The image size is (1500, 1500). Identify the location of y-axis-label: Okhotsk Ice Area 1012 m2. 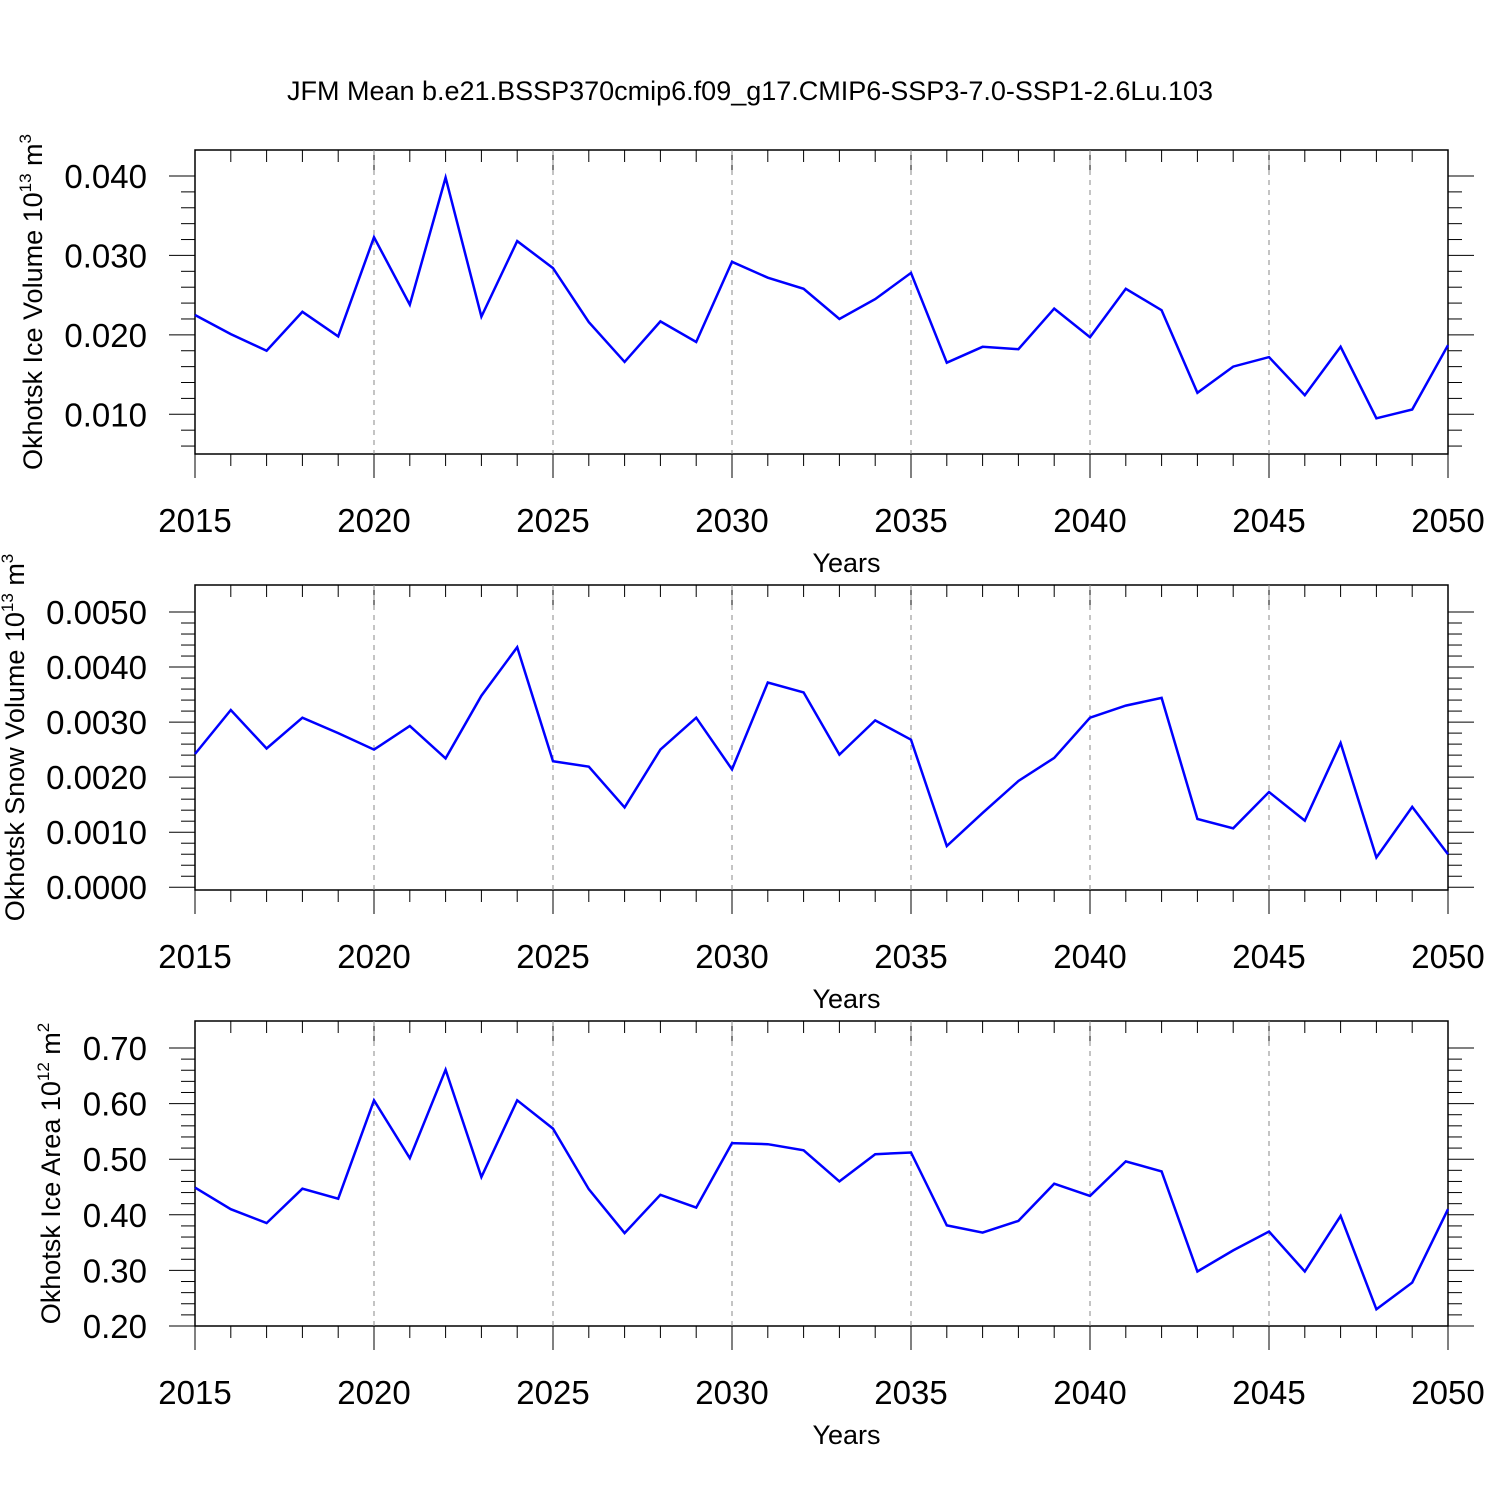
(50, 1174).